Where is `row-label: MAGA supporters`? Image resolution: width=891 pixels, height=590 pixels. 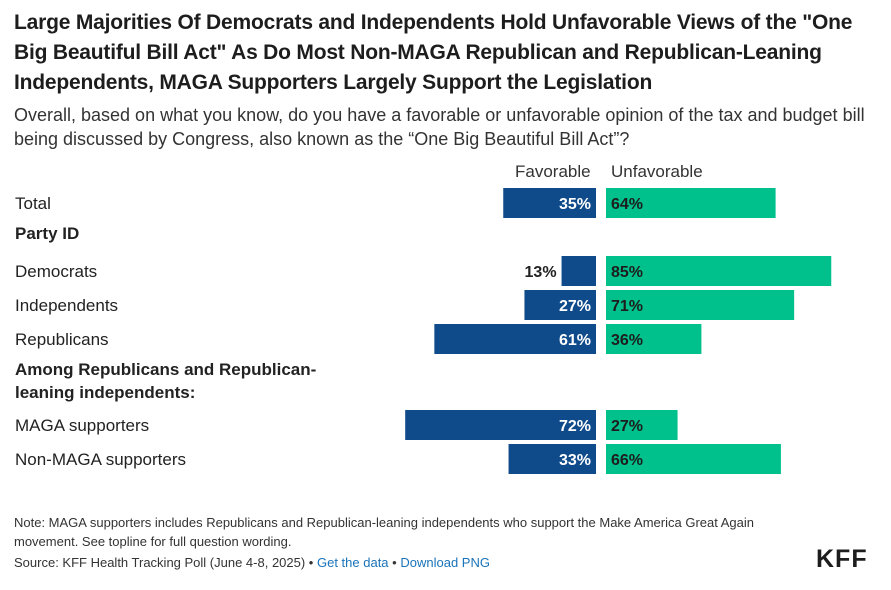
row-label: MAGA supporters is located at coordinates (82, 425).